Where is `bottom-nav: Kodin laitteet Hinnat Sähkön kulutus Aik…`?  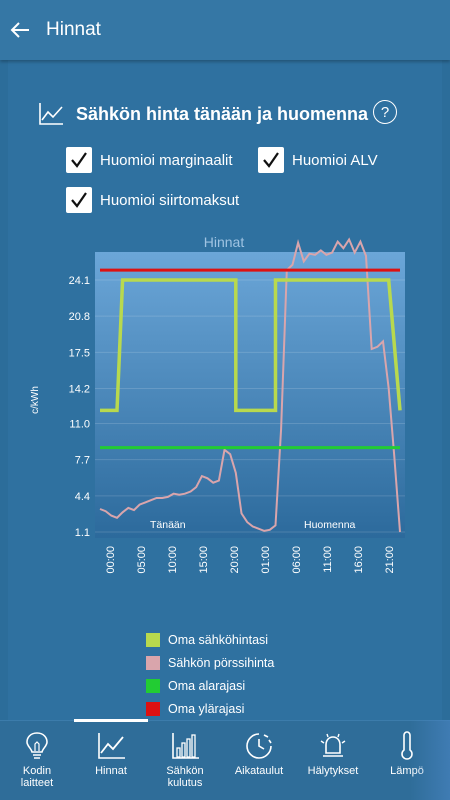 bottom-nav: Kodin laitteet Hinnat Sähkön kulutus Aik… is located at coordinates (225, 759).